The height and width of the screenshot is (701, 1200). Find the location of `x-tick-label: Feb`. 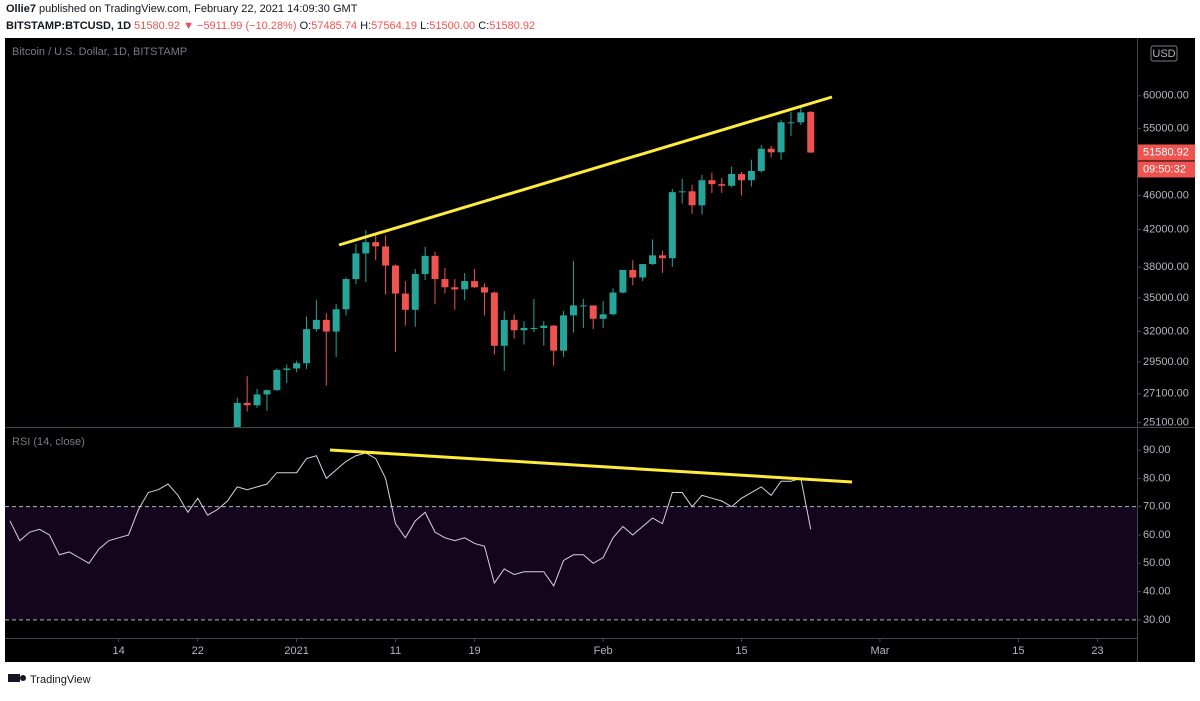

x-tick-label: Feb is located at coordinates (603, 651).